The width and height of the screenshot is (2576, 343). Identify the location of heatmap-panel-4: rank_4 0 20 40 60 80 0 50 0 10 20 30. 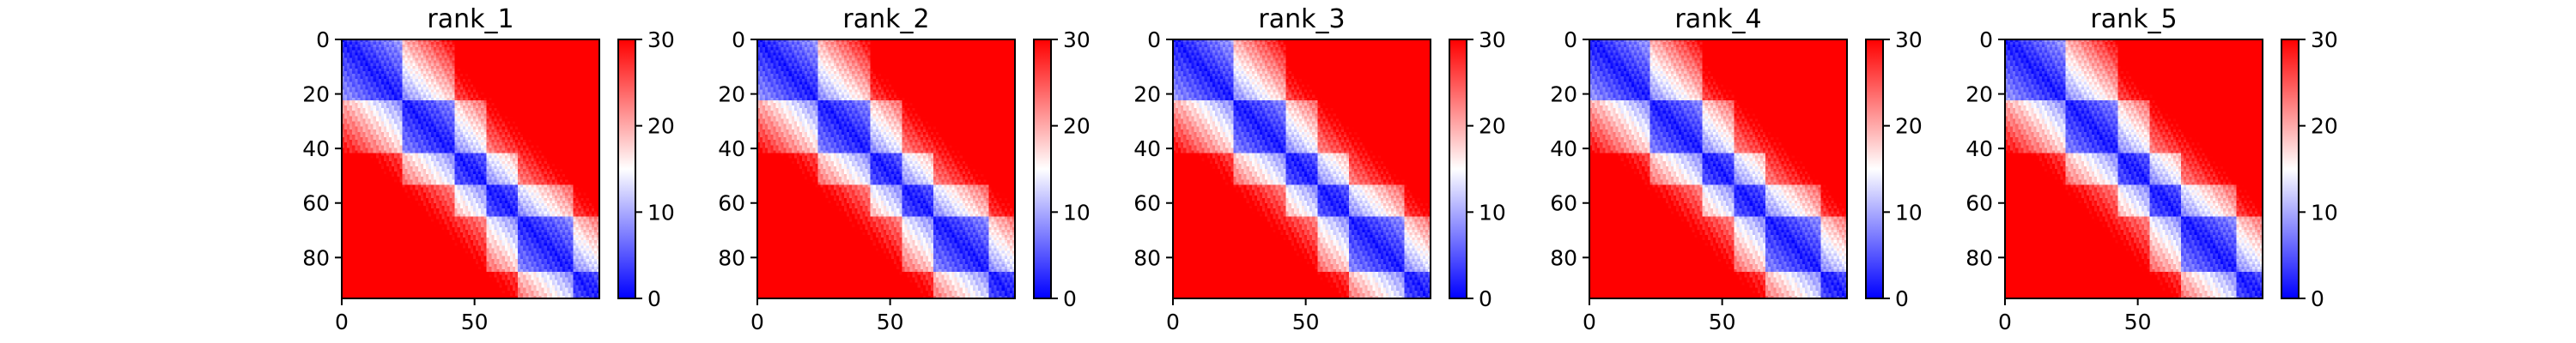
(1737, 169).